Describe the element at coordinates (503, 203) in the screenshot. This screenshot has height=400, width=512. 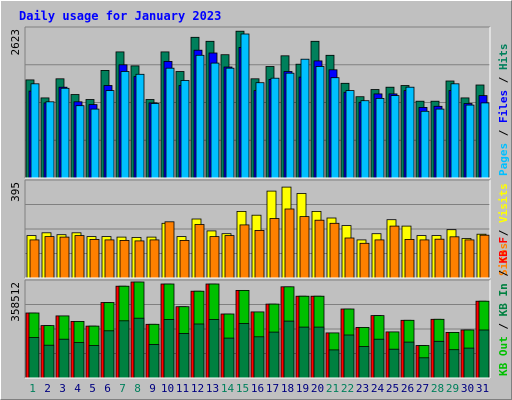
I see `legend-item: Visits` at that location.